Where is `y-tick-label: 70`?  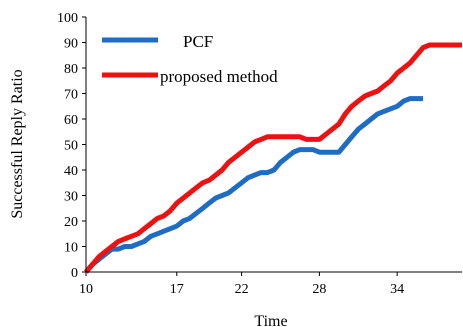
y-tick-label: 70 is located at coordinates (71, 95).